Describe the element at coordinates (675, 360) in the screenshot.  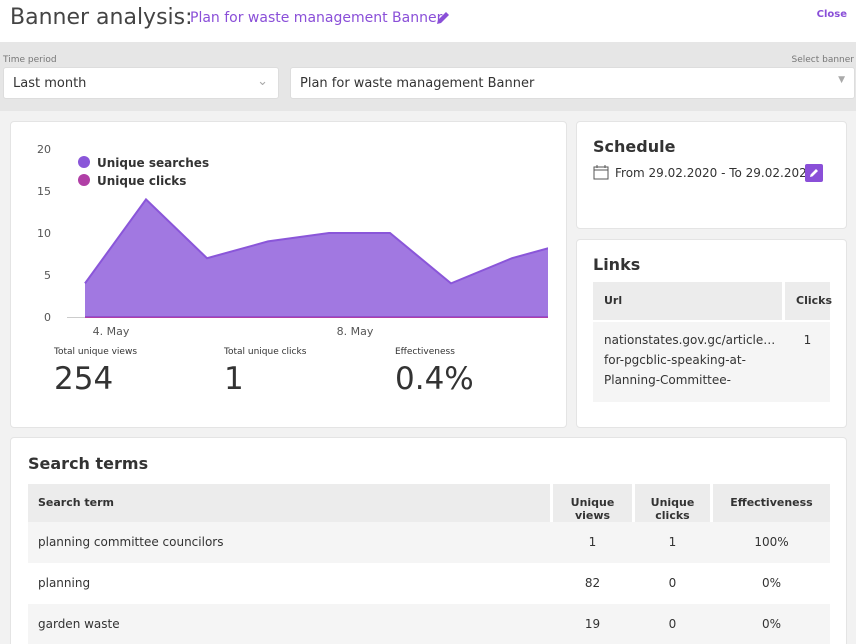
I see `link-url: for-pgcblic-speaking-at-` at that location.